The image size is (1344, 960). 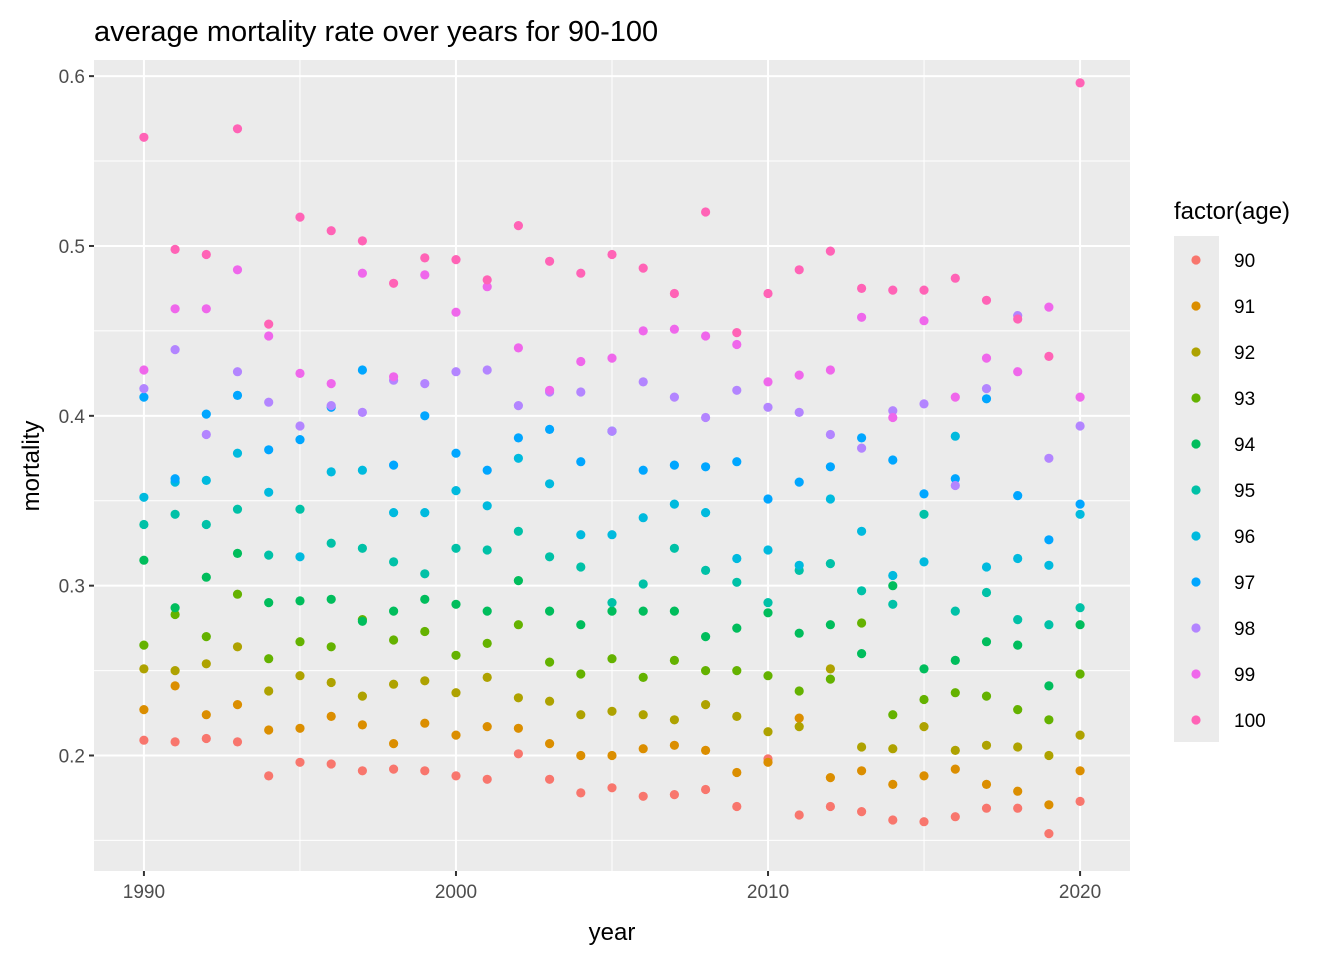 What do you see at coordinates (72, 417) in the screenshot?
I see `y-tick-label: 0.4` at bounding box center [72, 417].